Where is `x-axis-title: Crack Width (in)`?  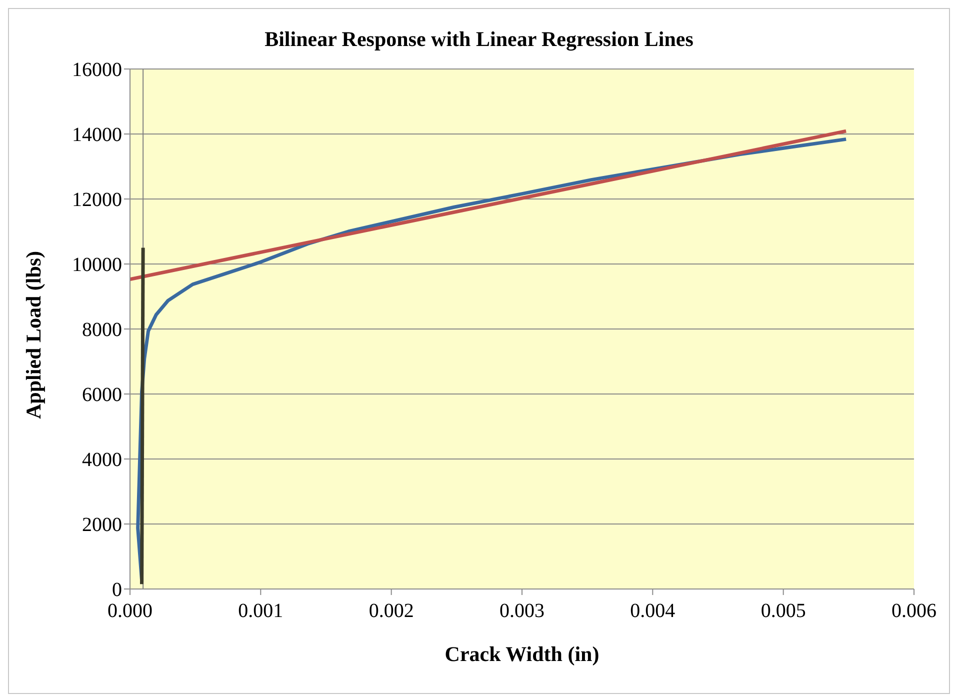 x-axis-title: Crack Width (in) is located at coordinates (522, 654).